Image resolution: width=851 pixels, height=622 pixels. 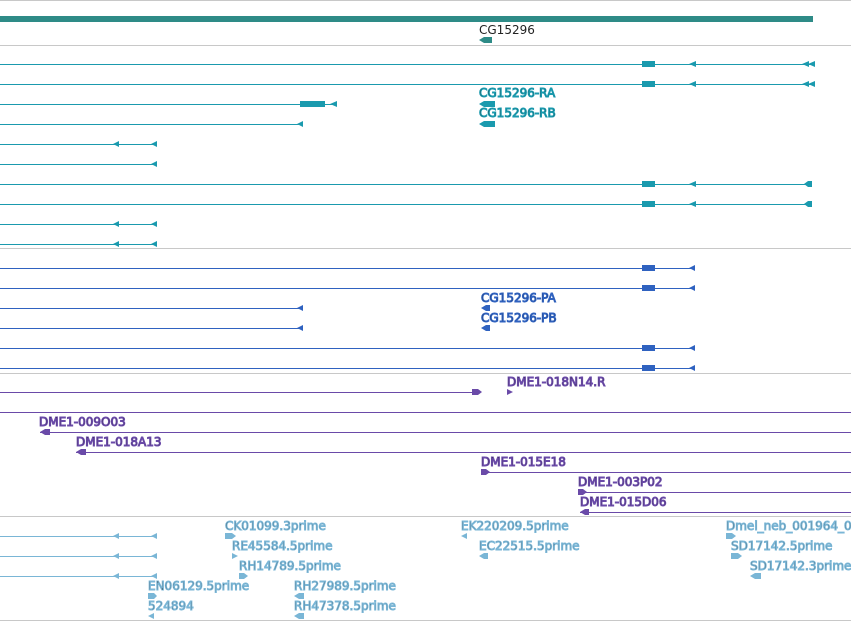 I want to click on transcript-rb-glyph, so click(x=487, y=124).